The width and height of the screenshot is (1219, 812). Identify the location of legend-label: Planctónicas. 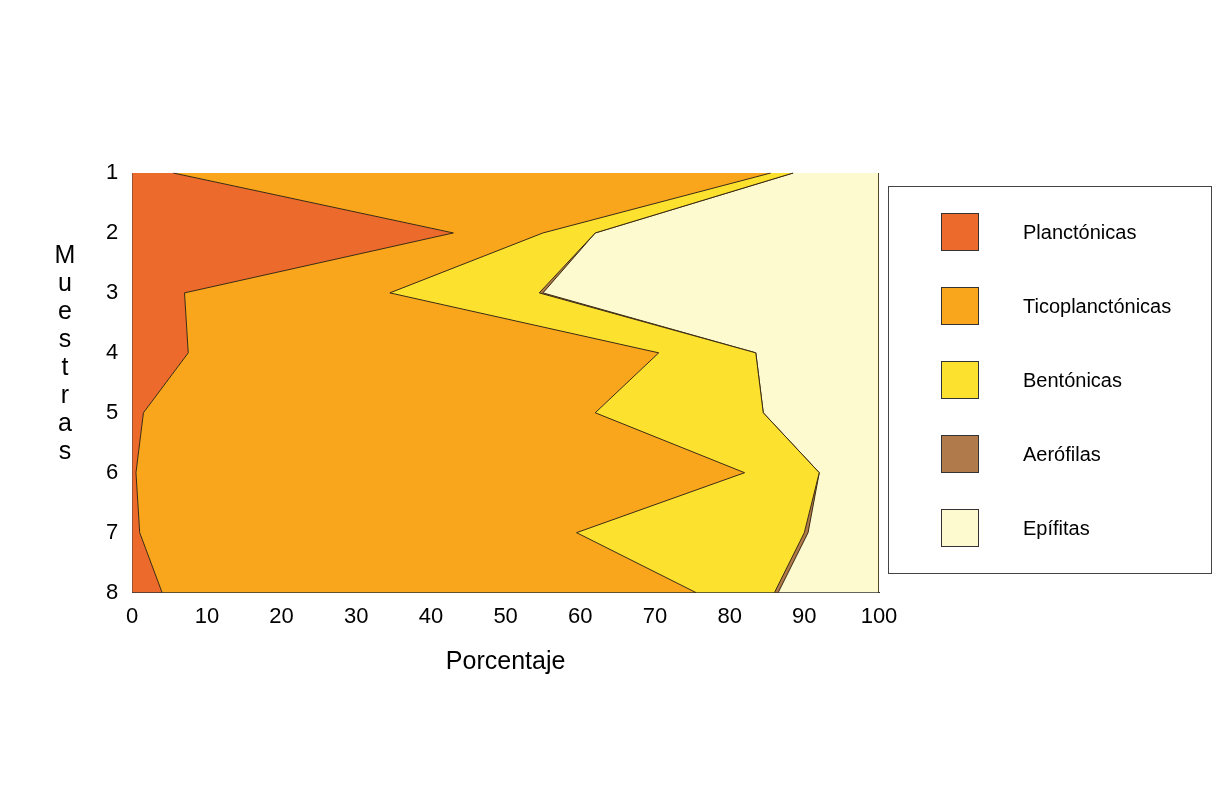
(1080, 232).